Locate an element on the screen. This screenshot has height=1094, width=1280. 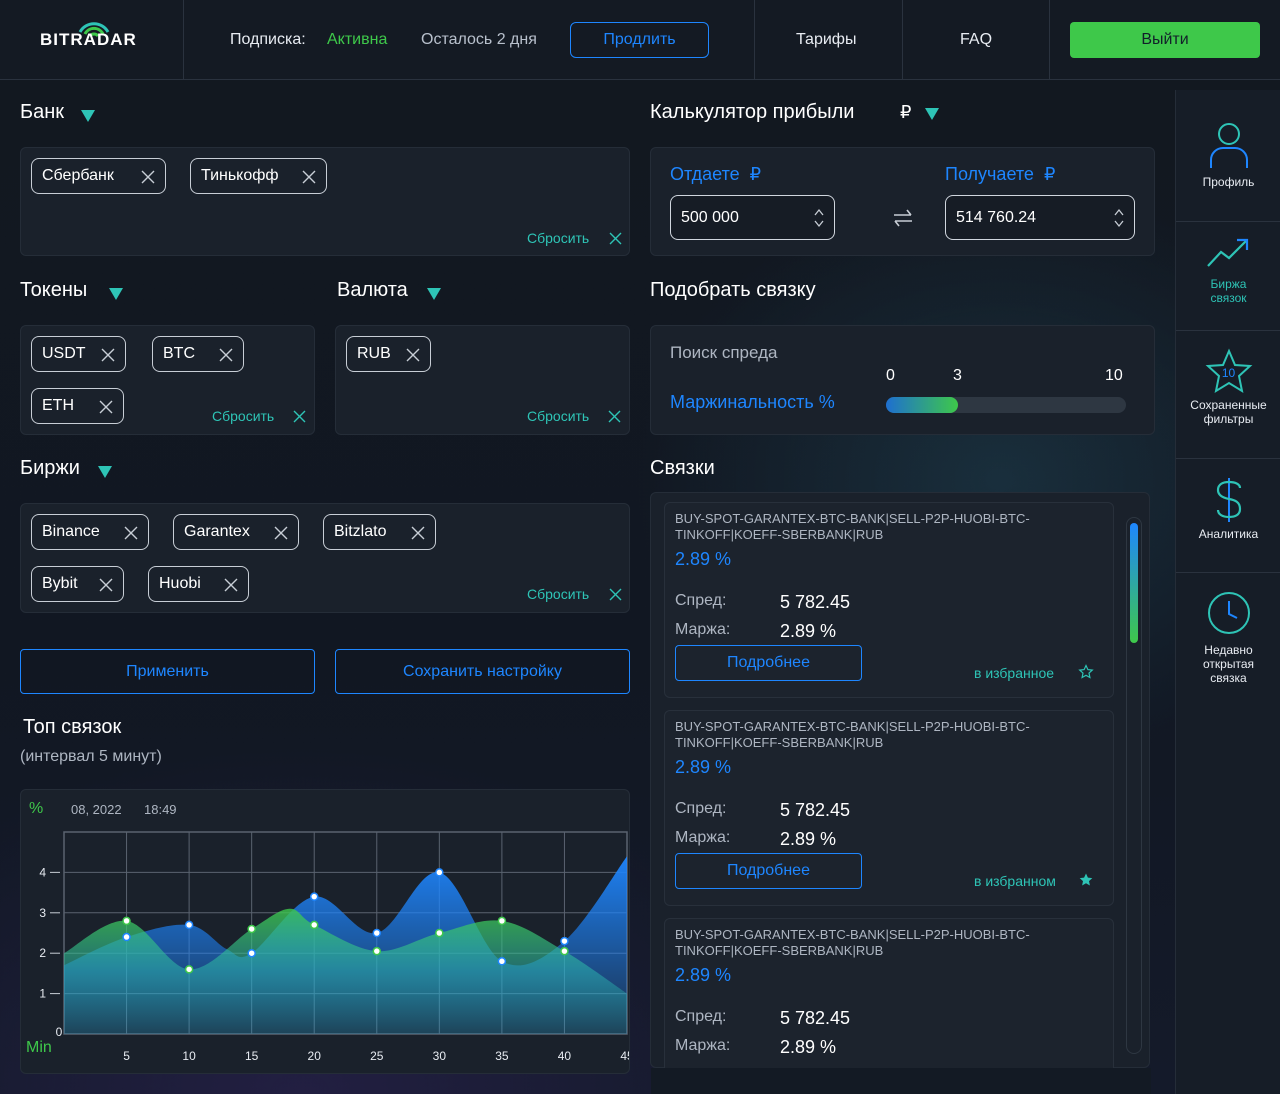
extend-button: Продлить is located at coordinates (639, 40).